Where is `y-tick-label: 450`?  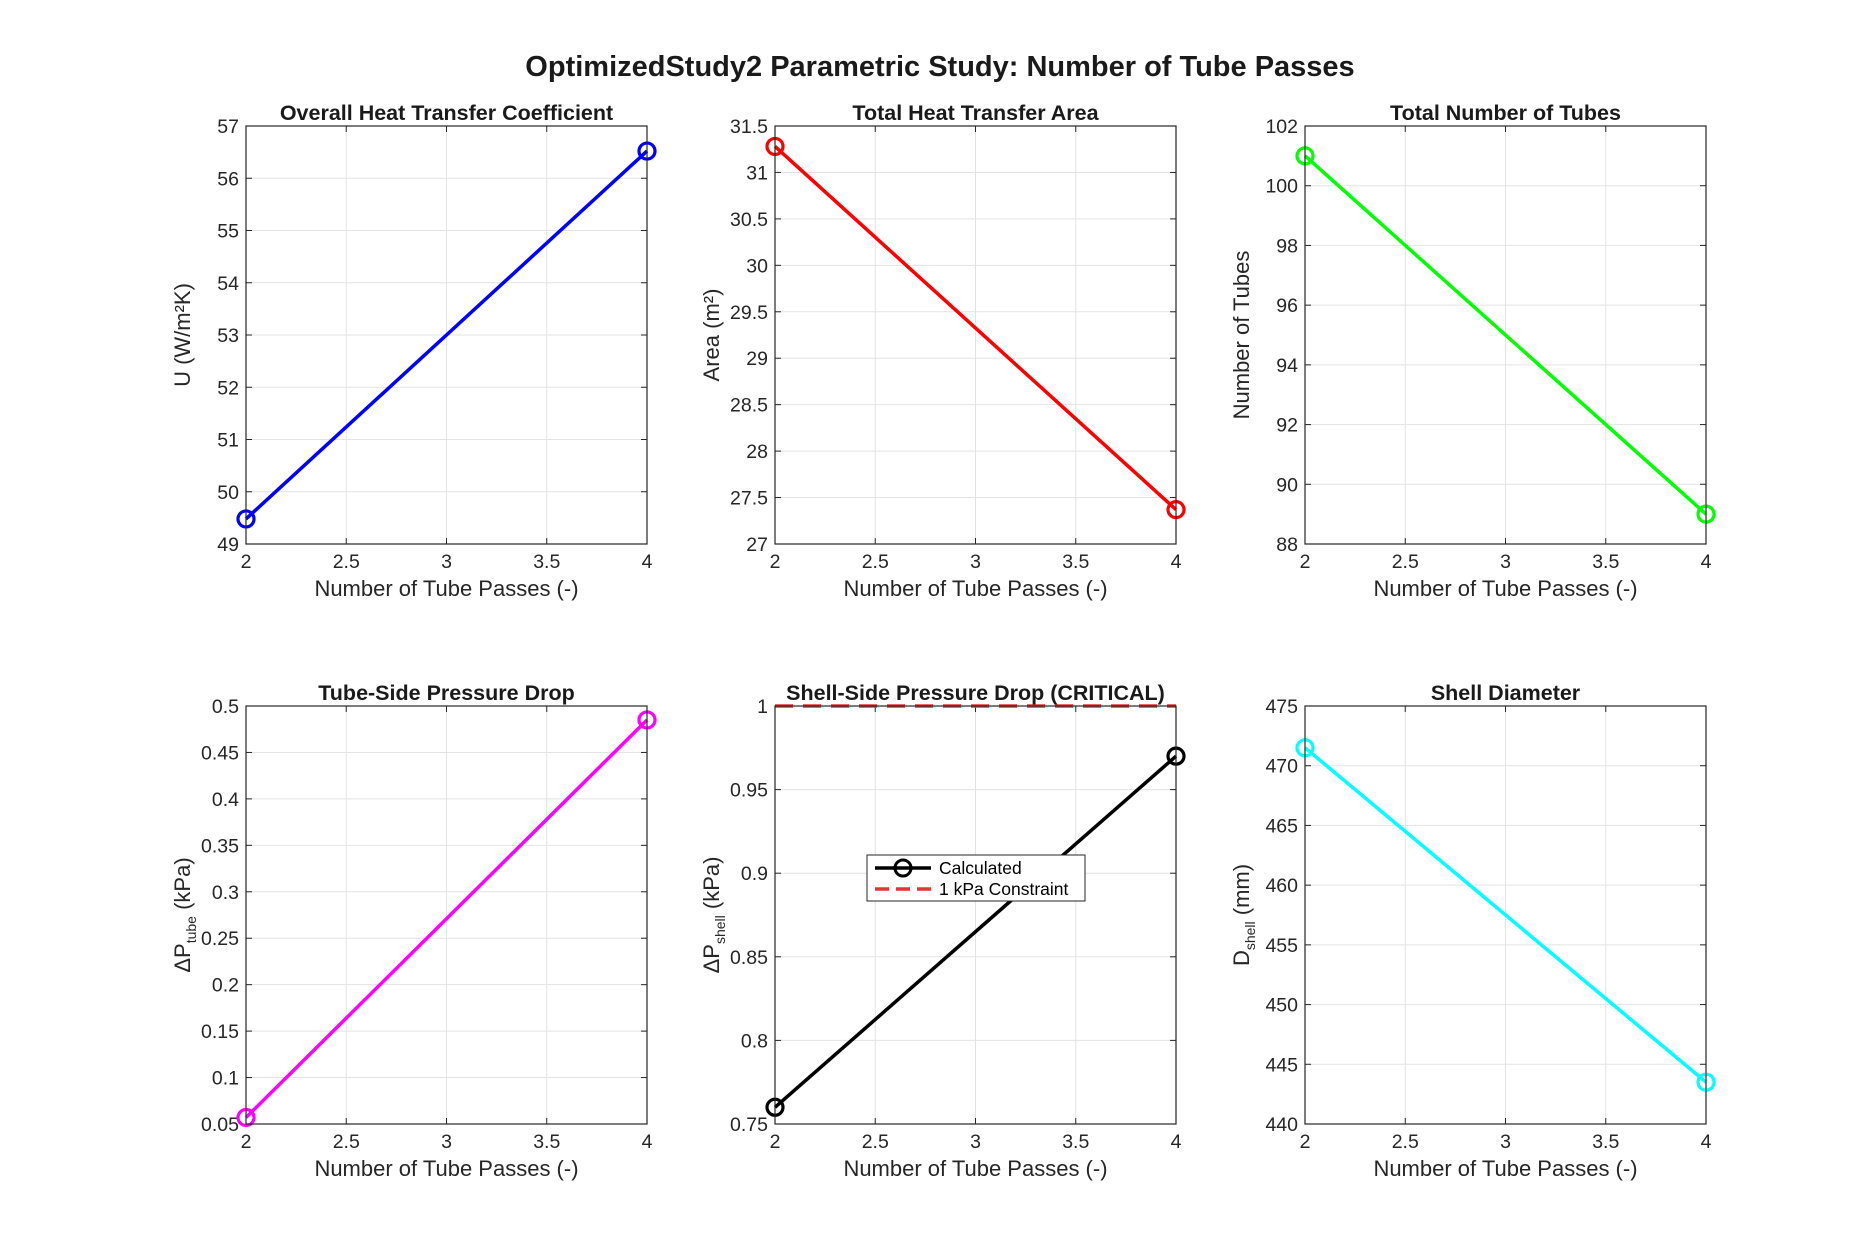
y-tick-label: 450 is located at coordinates (1281, 1006).